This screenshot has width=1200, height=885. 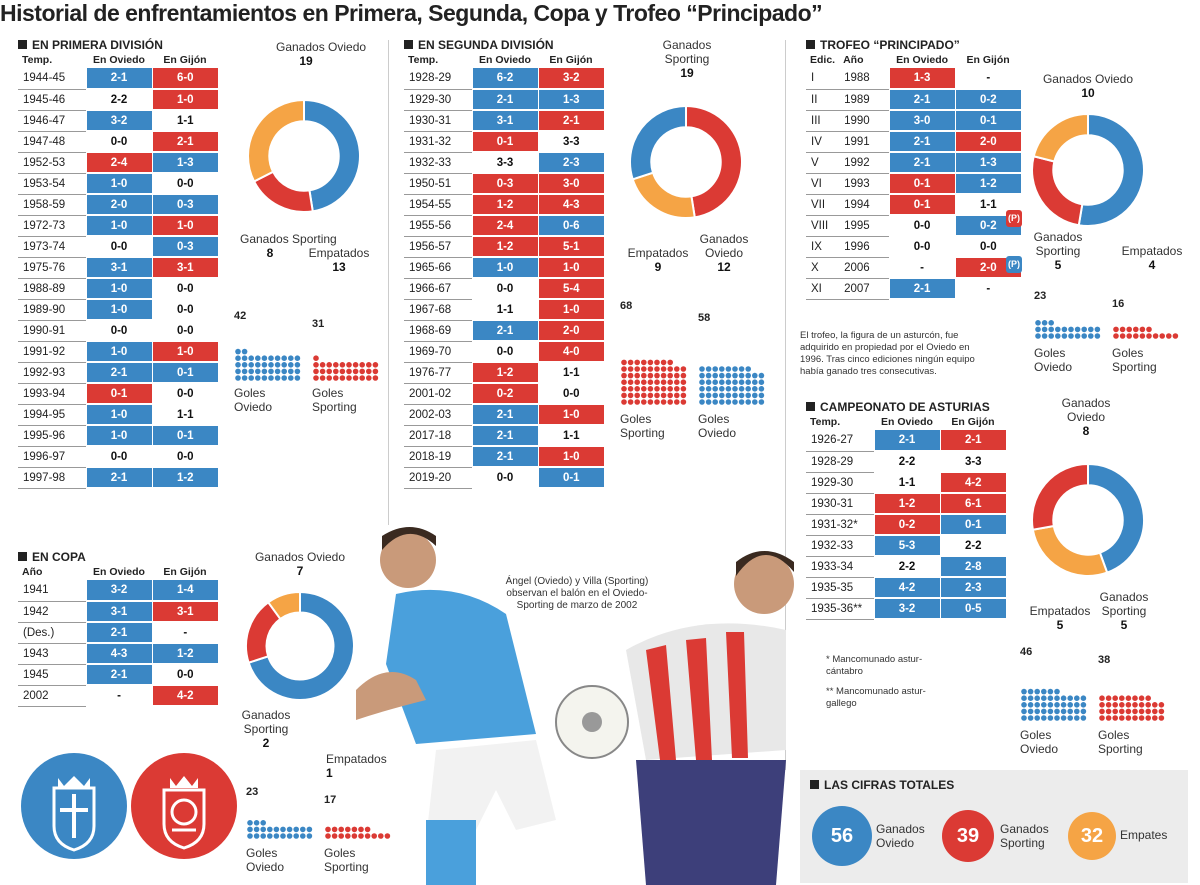 What do you see at coordinates (52, 457) in the screenshot?
I see `season-cell: 1996-97` at bounding box center [52, 457].